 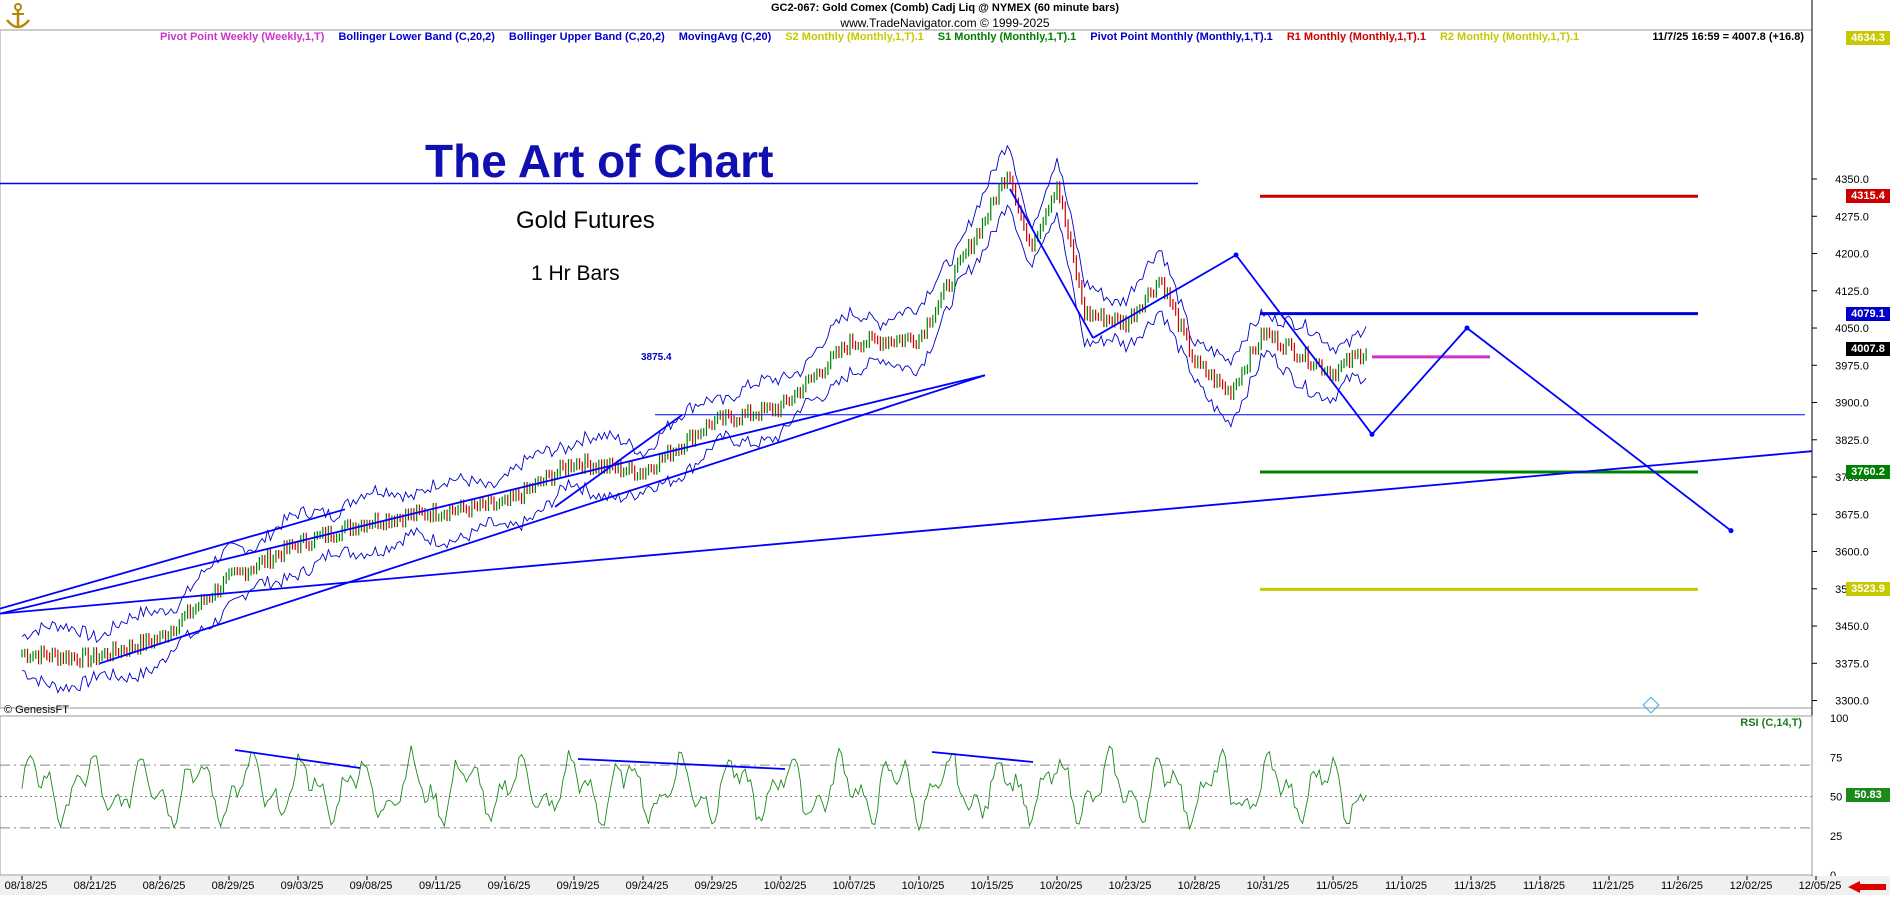 I want to click on annotation-3875: 3875.4, so click(x=656, y=357).